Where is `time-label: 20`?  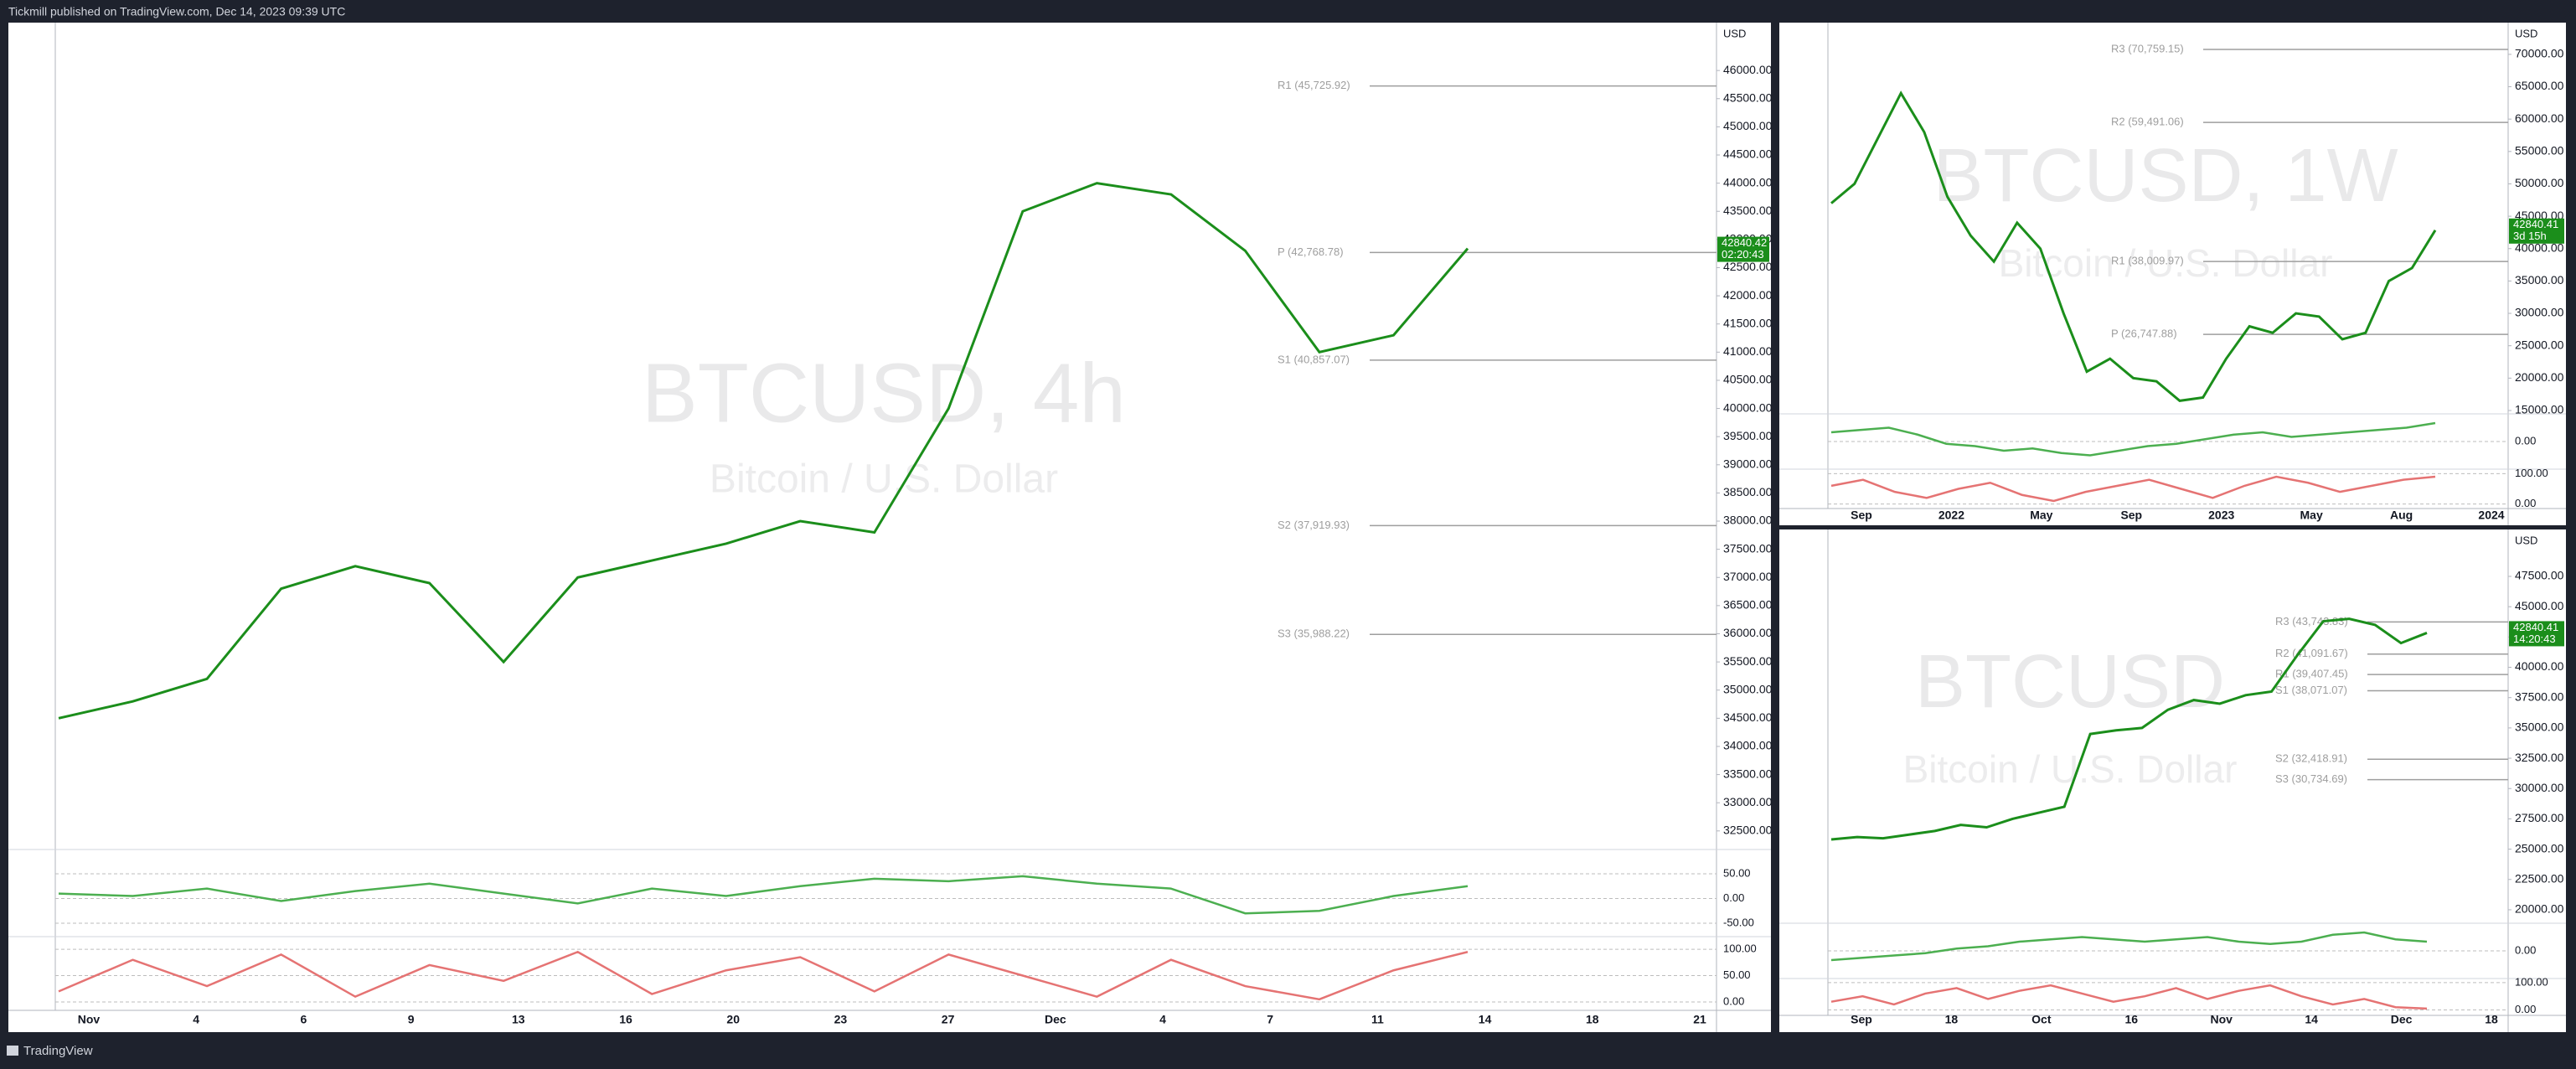 time-label: 20 is located at coordinates (733, 1019).